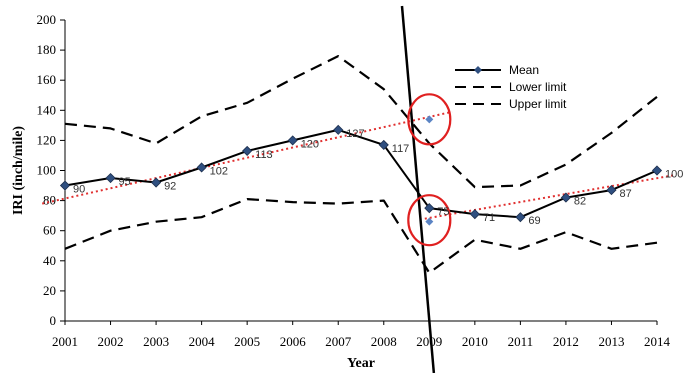  I want to click on x-tick-label: 2010, so click(475, 341).